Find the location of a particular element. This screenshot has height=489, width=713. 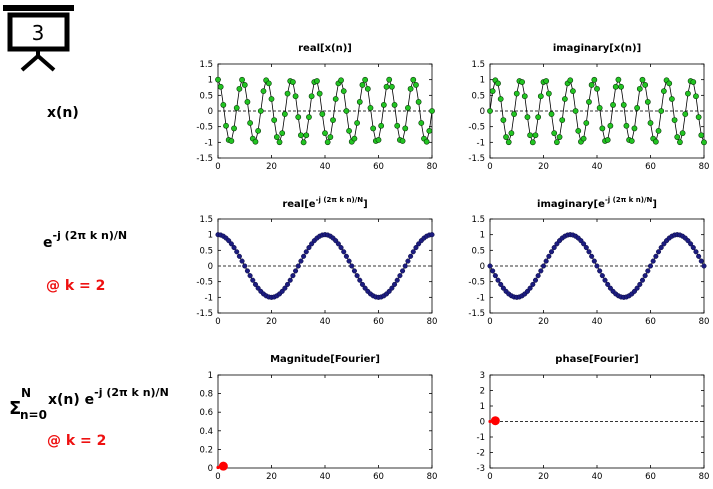

presentation-board-icon: 3 is located at coordinates (38, 38).